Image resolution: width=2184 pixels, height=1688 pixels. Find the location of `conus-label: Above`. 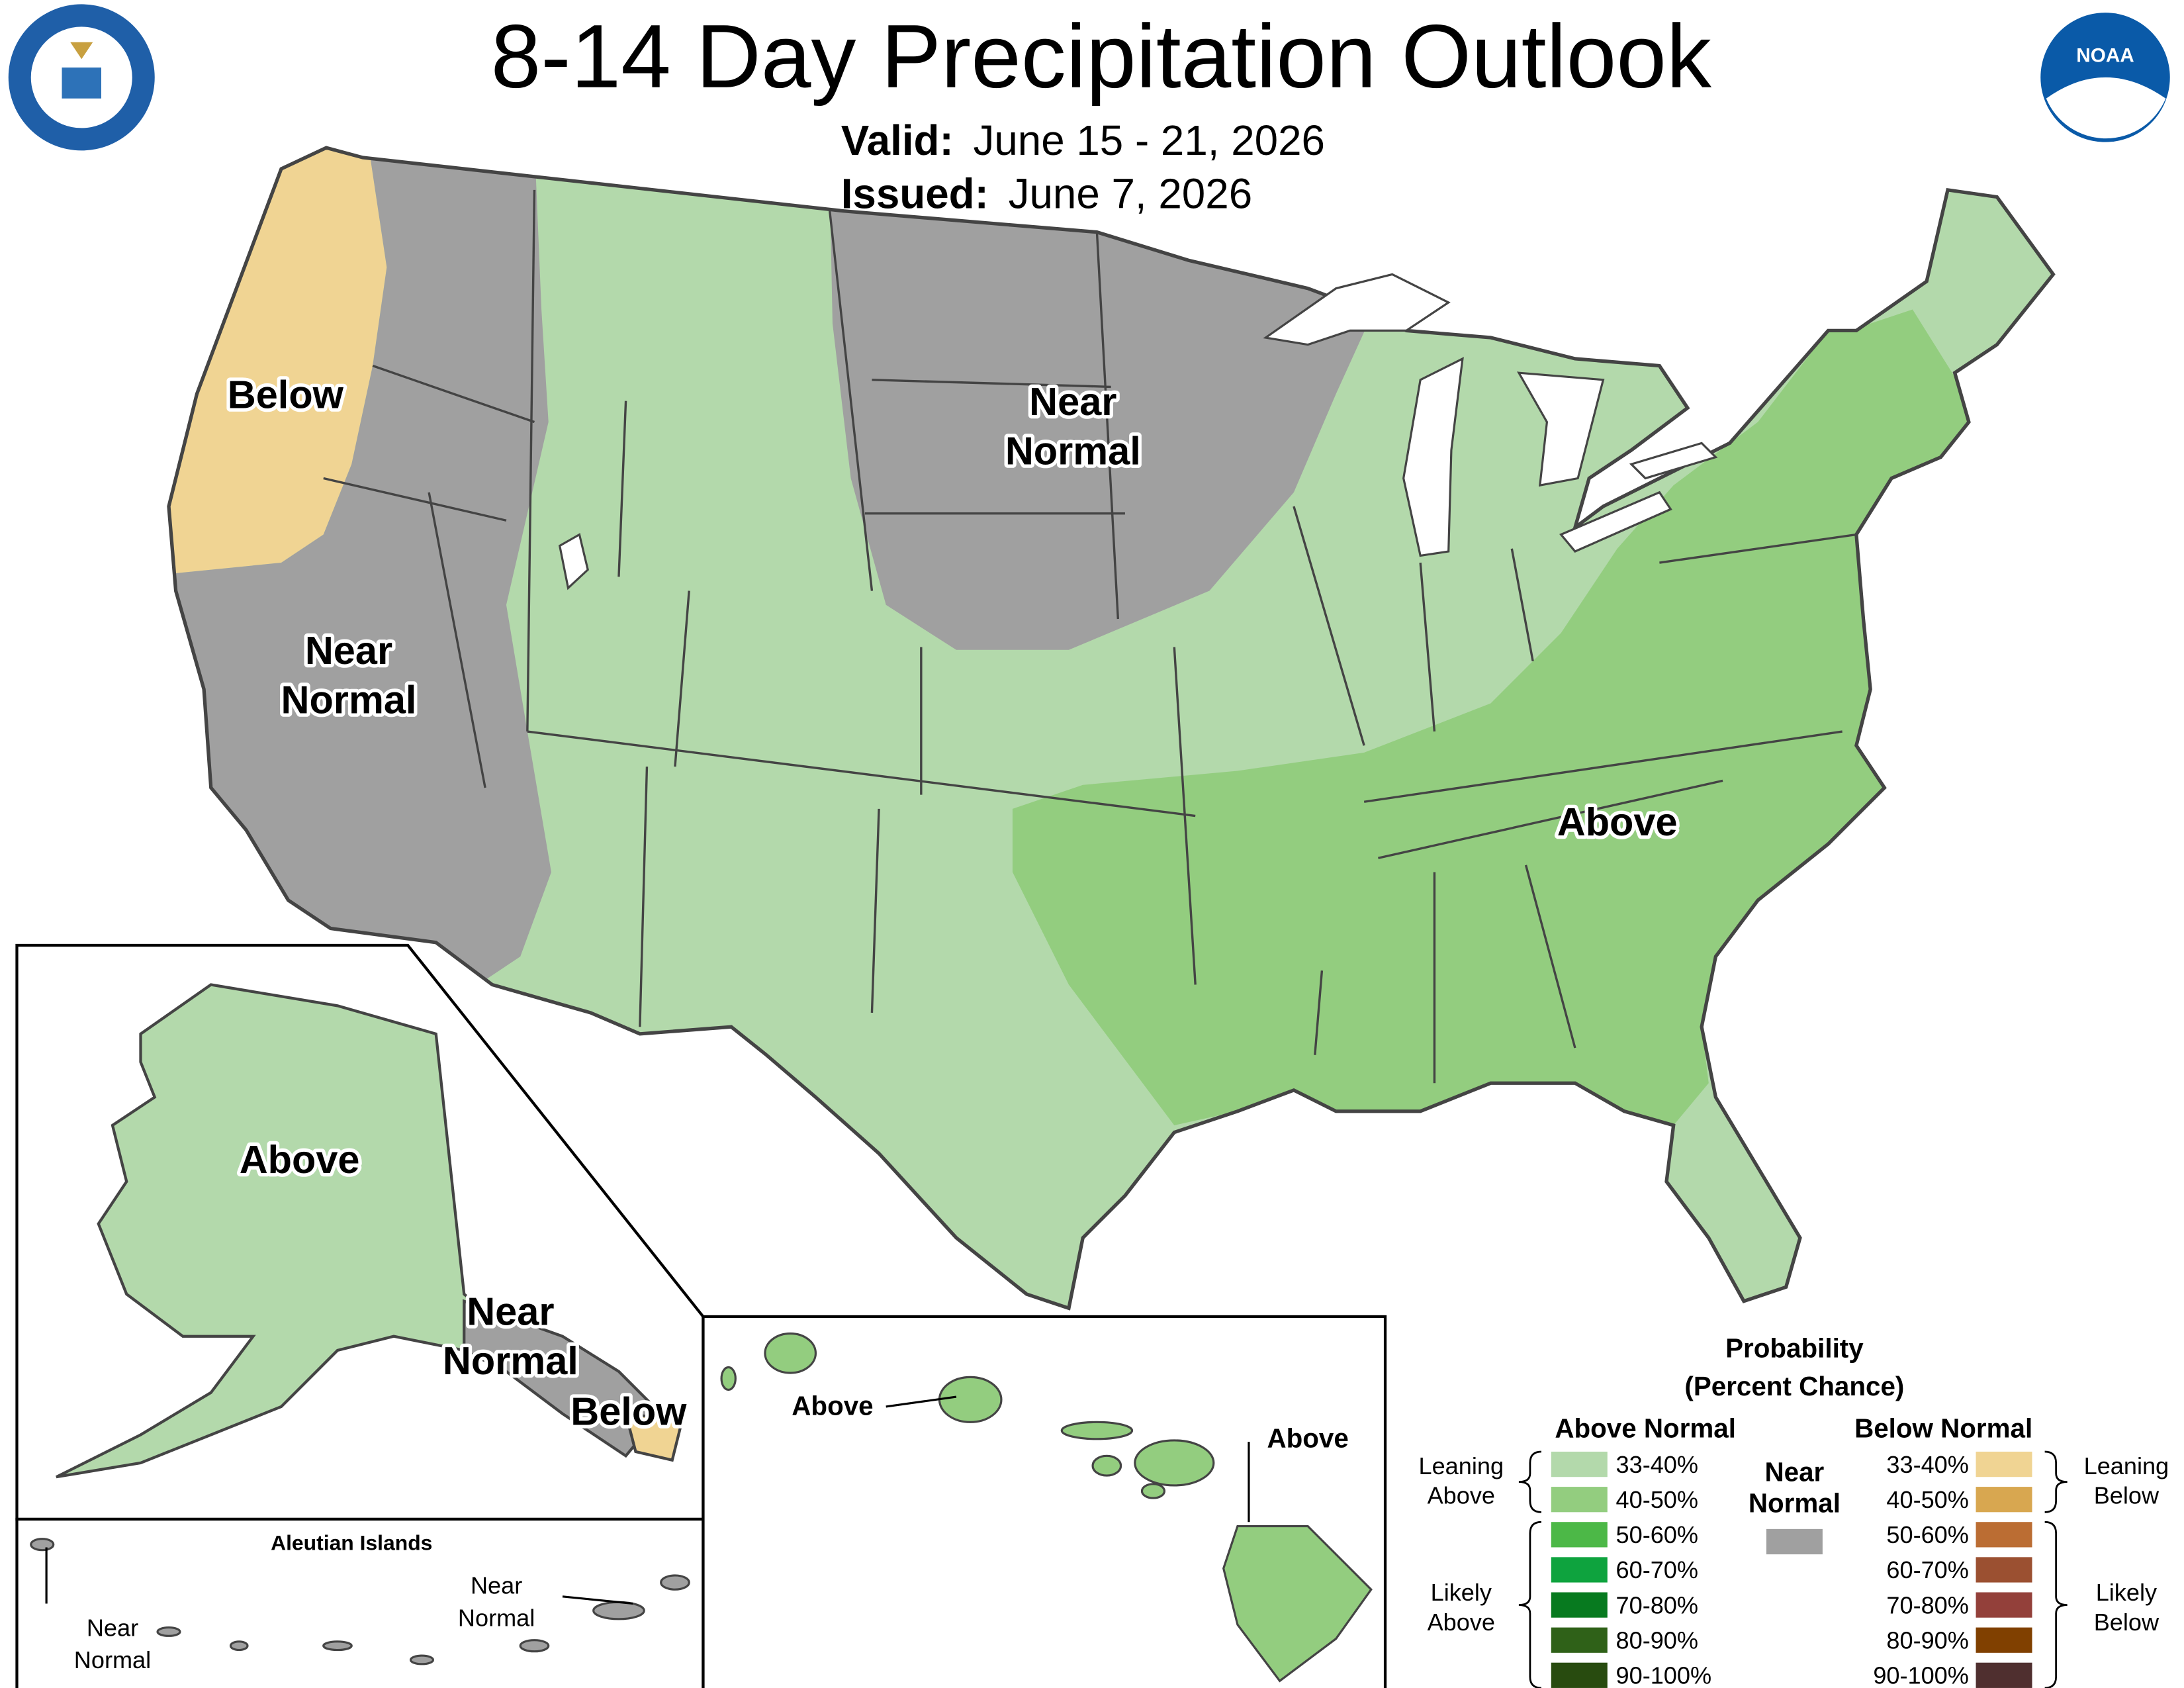

conus-label: Above is located at coordinates (1618, 822).